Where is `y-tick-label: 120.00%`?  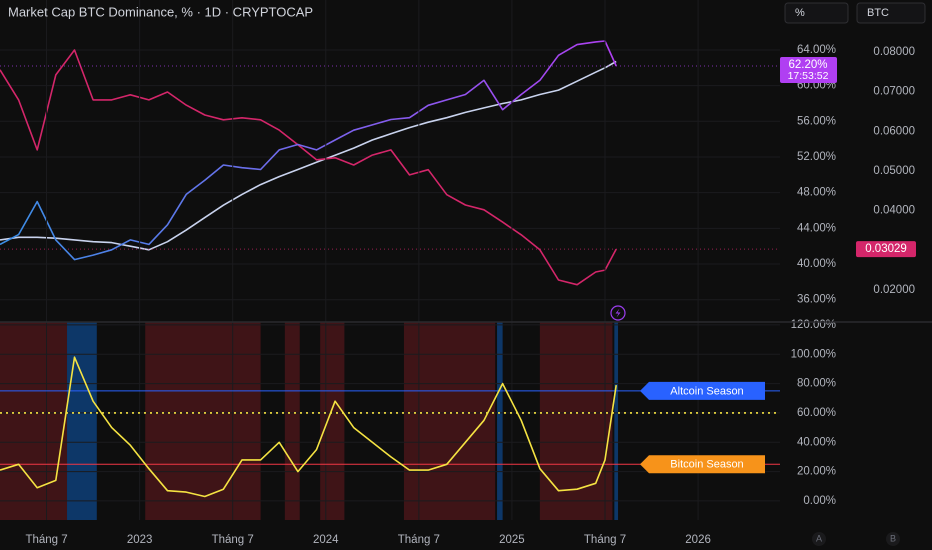 y-tick-label: 120.00% is located at coordinates (813, 325).